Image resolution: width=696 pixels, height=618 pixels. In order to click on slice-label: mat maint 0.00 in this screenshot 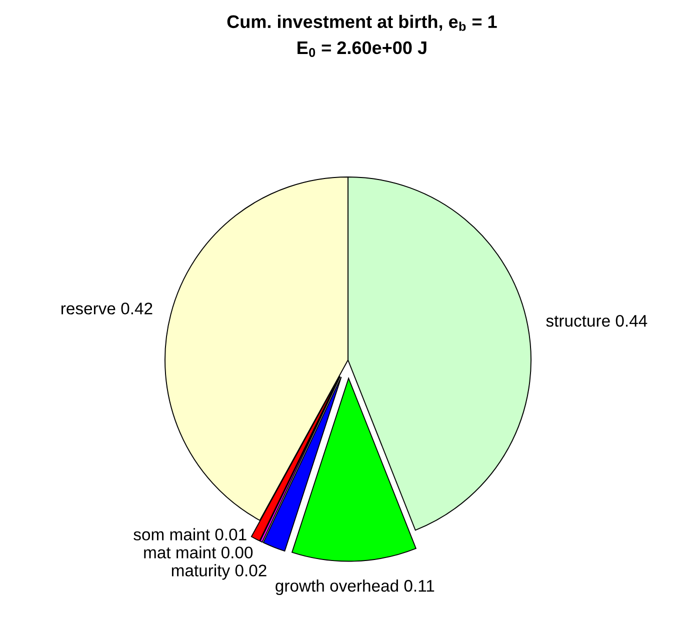, I will do `click(198, 552)`.